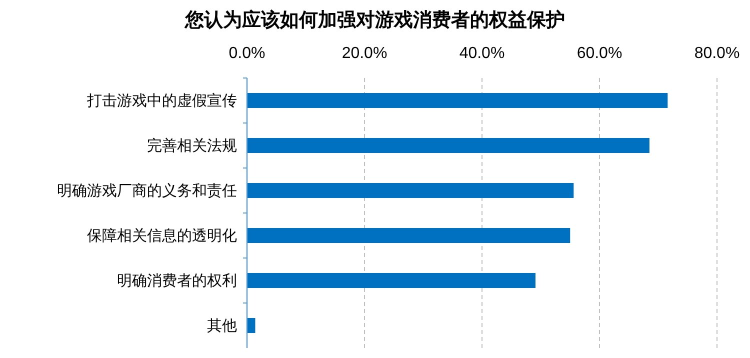 This screenshot has height=358, width=750. Describe the element at coordinates (161, 101) in the screenshot. I see `y-tick-label: 打击游戏中的虚假宣传` at that location.